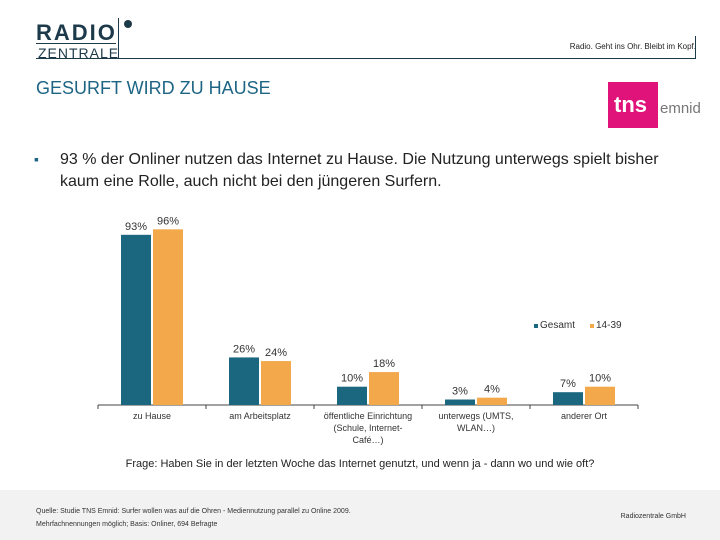 This screenshot has height=540, width=720. What do you see at coordinates (695, 47) in the screenshot?
I see `header-tick` at bounding box center [695, 47].